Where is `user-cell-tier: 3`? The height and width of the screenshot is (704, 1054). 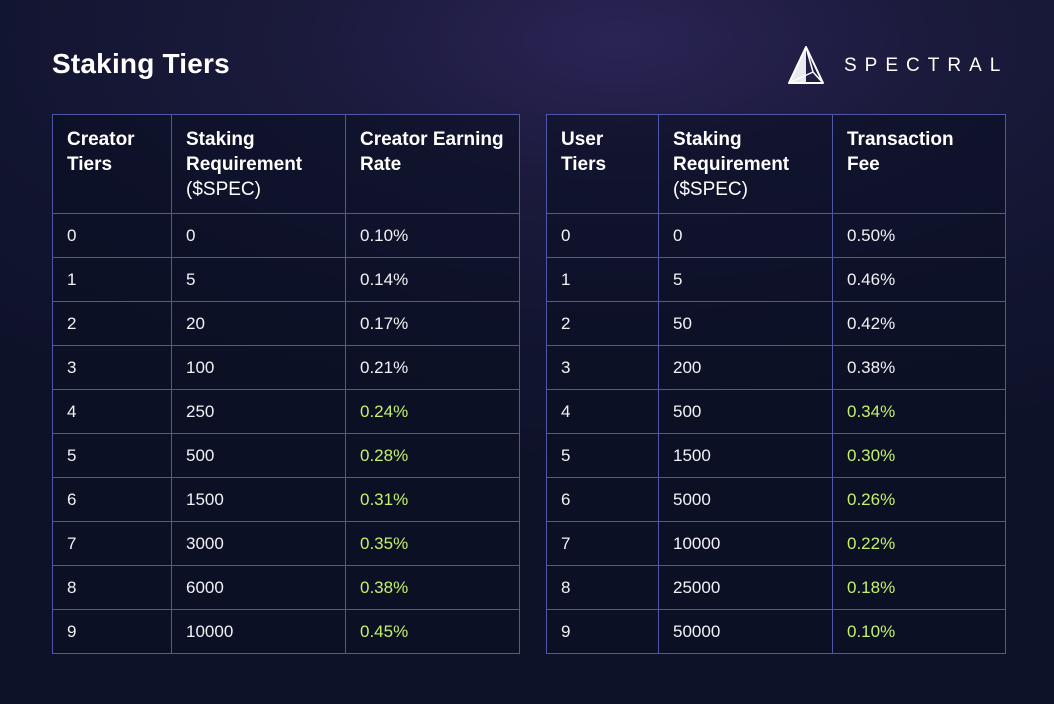 user-cell-tier: 3 is located at coordinates (602, 367).